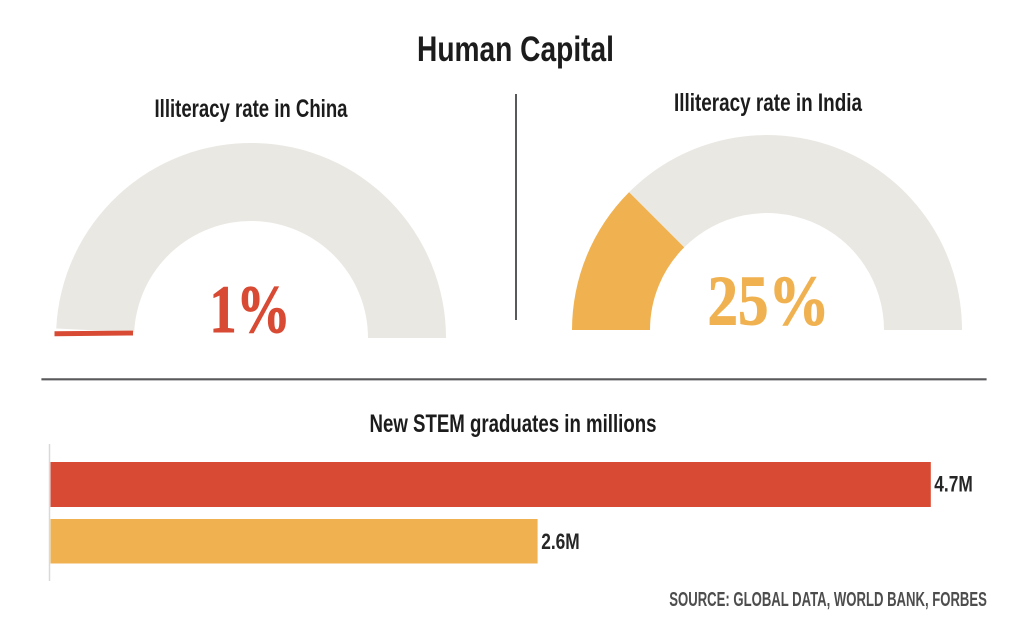  Describe the element at coordinates (953, 484) in the screenshot. I see `svg-text: 4.7M` at that location.